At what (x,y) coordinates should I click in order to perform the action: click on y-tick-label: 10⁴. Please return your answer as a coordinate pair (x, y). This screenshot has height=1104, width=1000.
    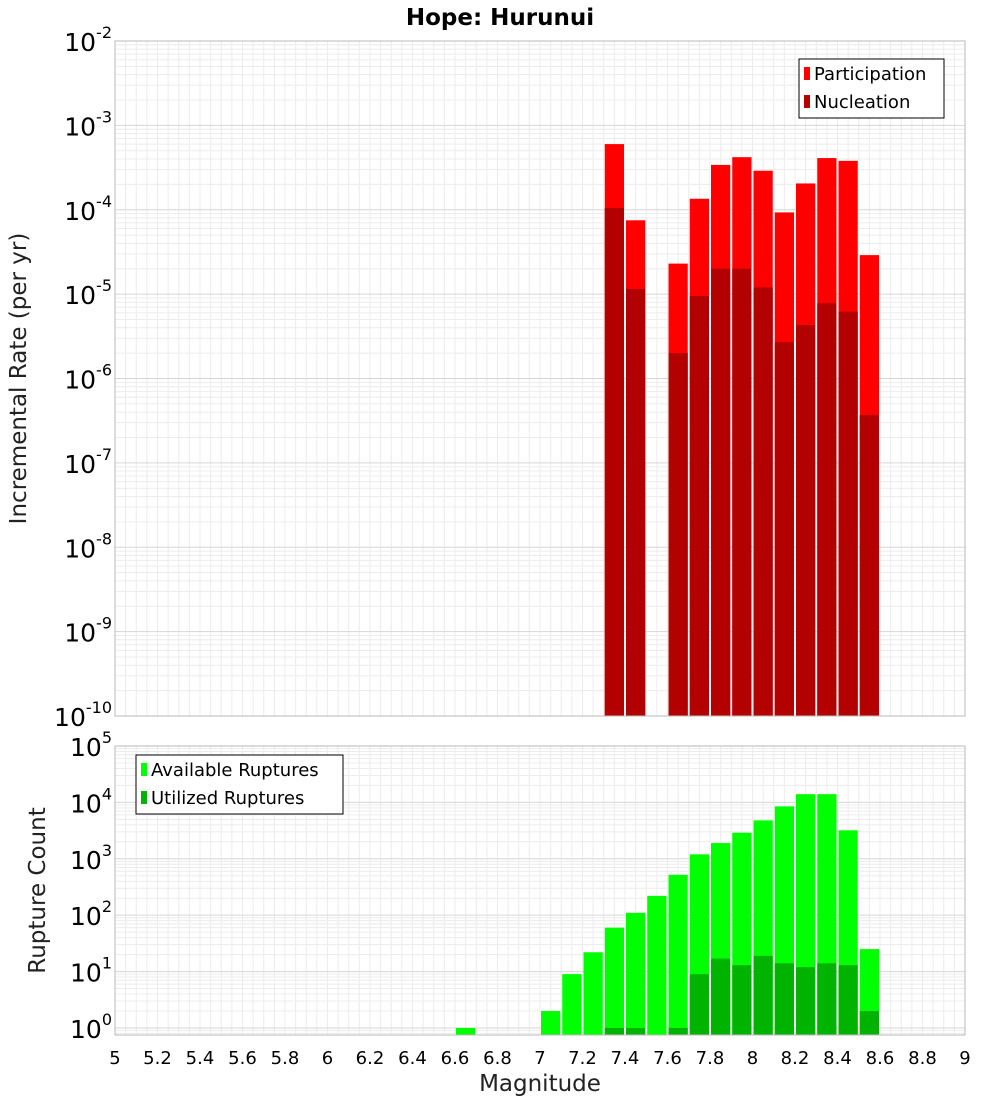
    Looking at the image, I should click on (91, 801).